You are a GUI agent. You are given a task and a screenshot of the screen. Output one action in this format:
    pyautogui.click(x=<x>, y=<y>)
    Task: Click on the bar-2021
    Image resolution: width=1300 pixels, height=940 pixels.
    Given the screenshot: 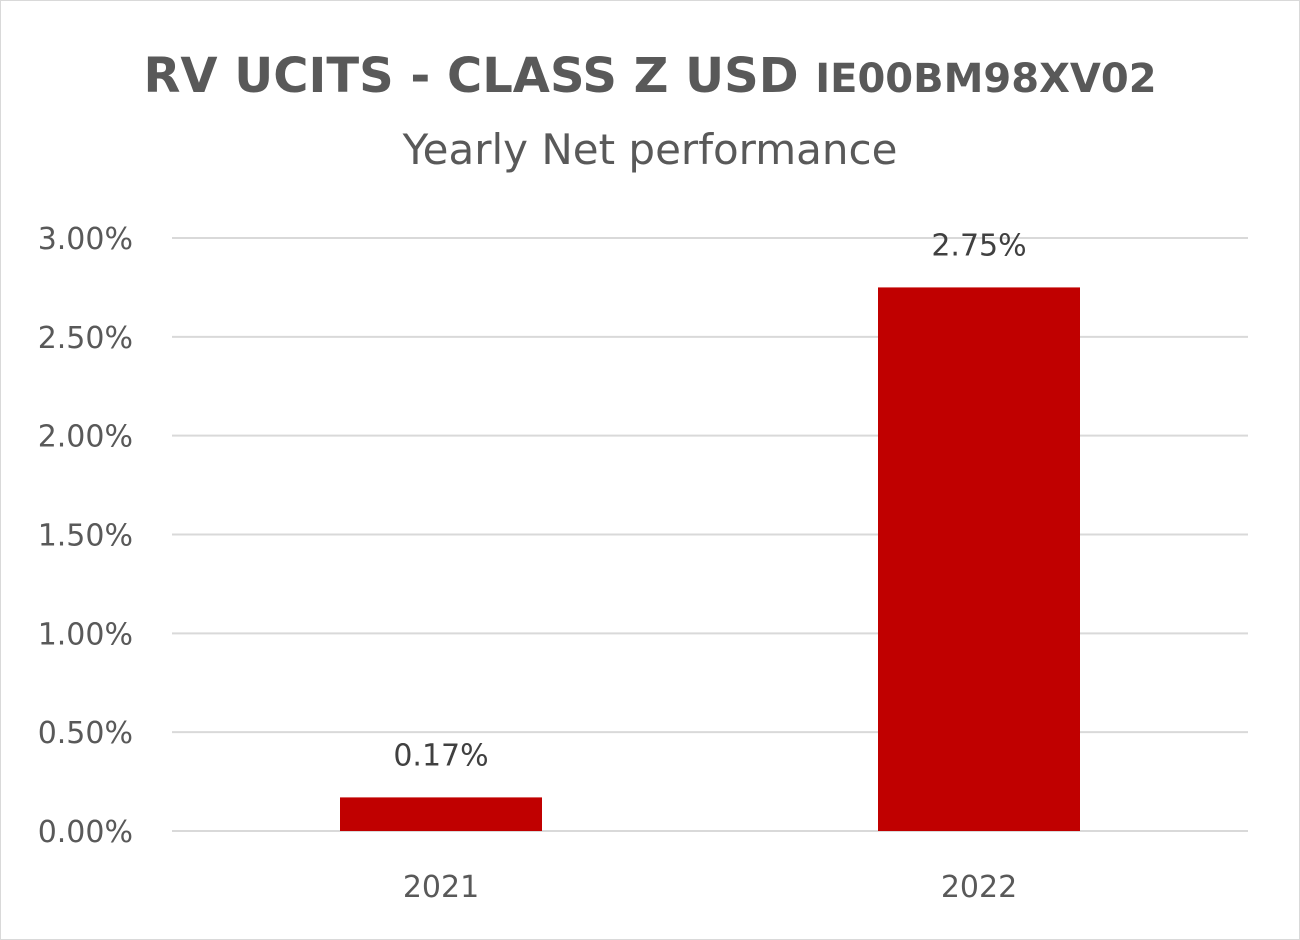 What is the action you would take?
    pyautogui.click(x=441, y=814)
    